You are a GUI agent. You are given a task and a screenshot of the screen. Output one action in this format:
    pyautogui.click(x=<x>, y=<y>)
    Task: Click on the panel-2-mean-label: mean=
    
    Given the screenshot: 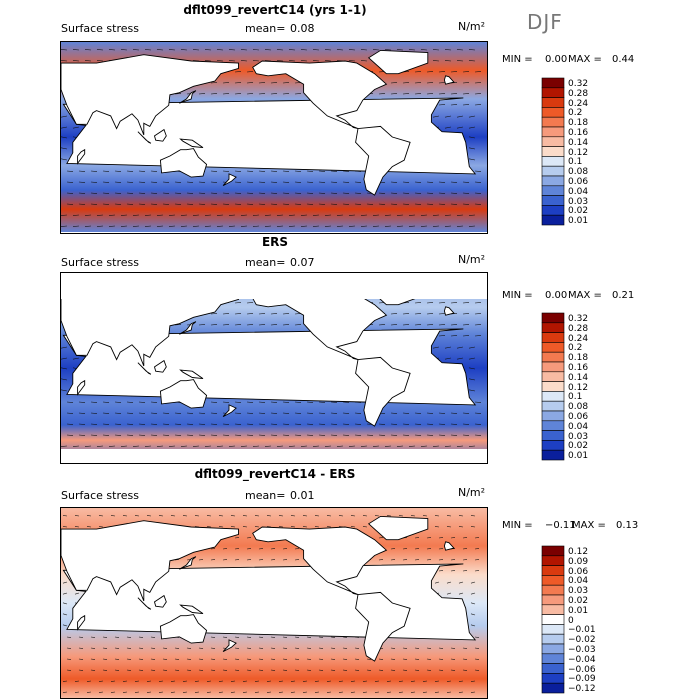 What is the action you would take?
    pyautogui.click(x=265, y=262)
    